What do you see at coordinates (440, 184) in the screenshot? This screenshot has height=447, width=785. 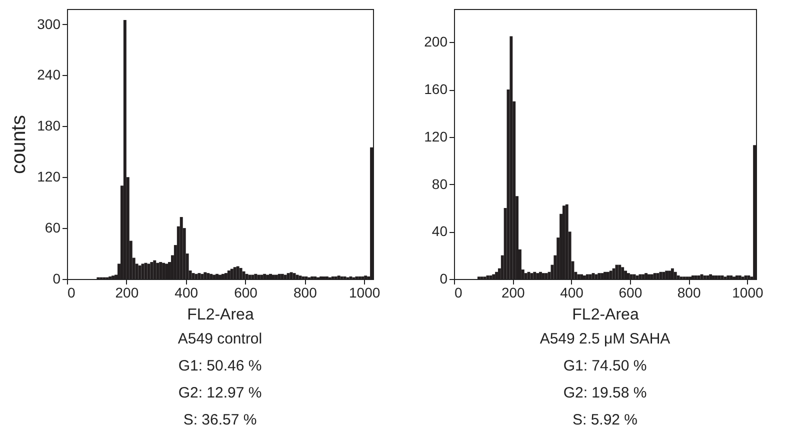 I see `y-tick-label: 80` at bounding box center [440, 184].